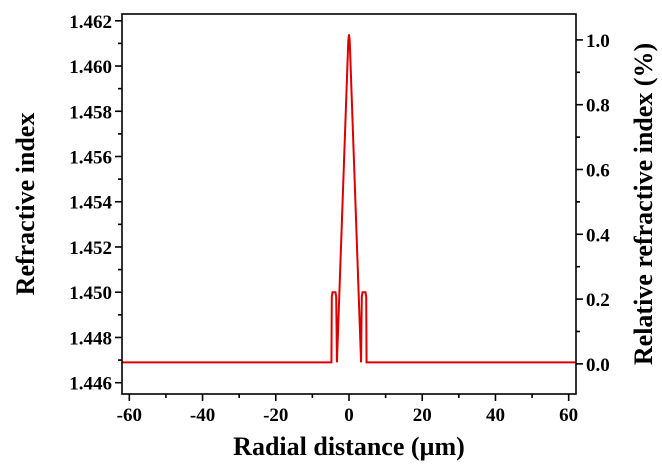 This screenshot has width=662, height=464. What do you see at coordinates (90, 338) in the screenshot?
I see `y-tick-label: 1.448` at bounding box center [90, 338].